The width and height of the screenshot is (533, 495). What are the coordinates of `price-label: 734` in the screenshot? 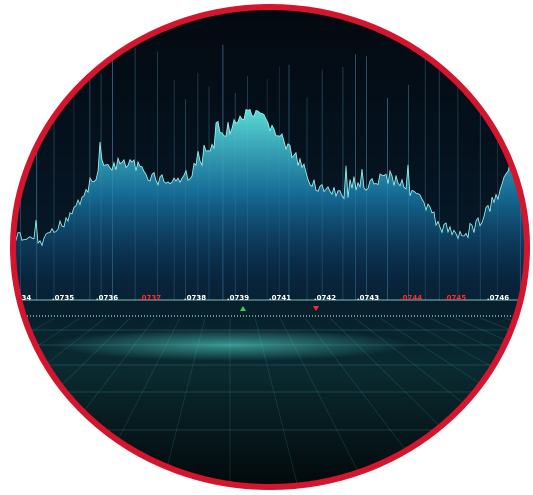 It's located at (24, 298).